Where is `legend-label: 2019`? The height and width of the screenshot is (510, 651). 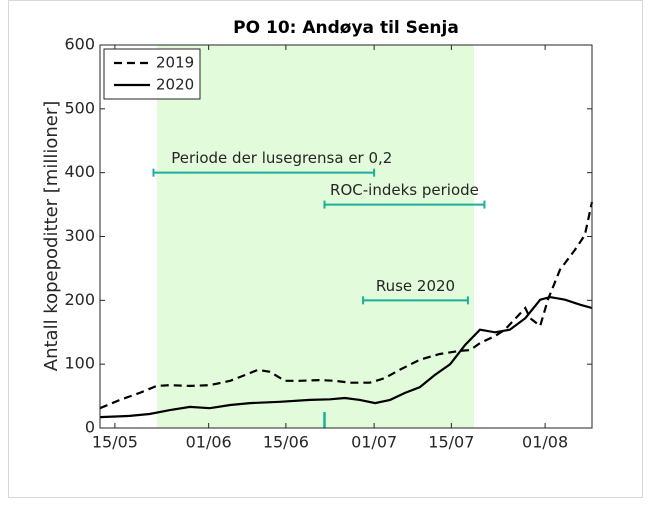 legend-label: 2019 is located at coordinates (175, 63).